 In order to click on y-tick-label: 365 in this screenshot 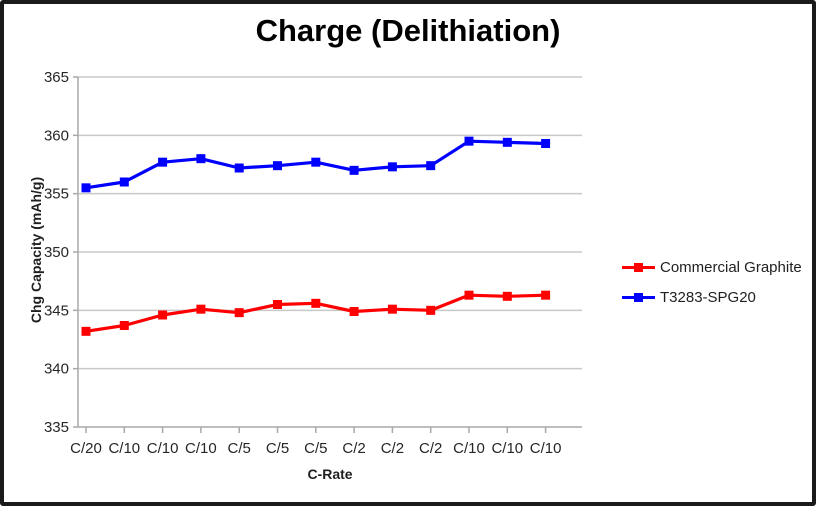, I will do `click(56, 77)`.